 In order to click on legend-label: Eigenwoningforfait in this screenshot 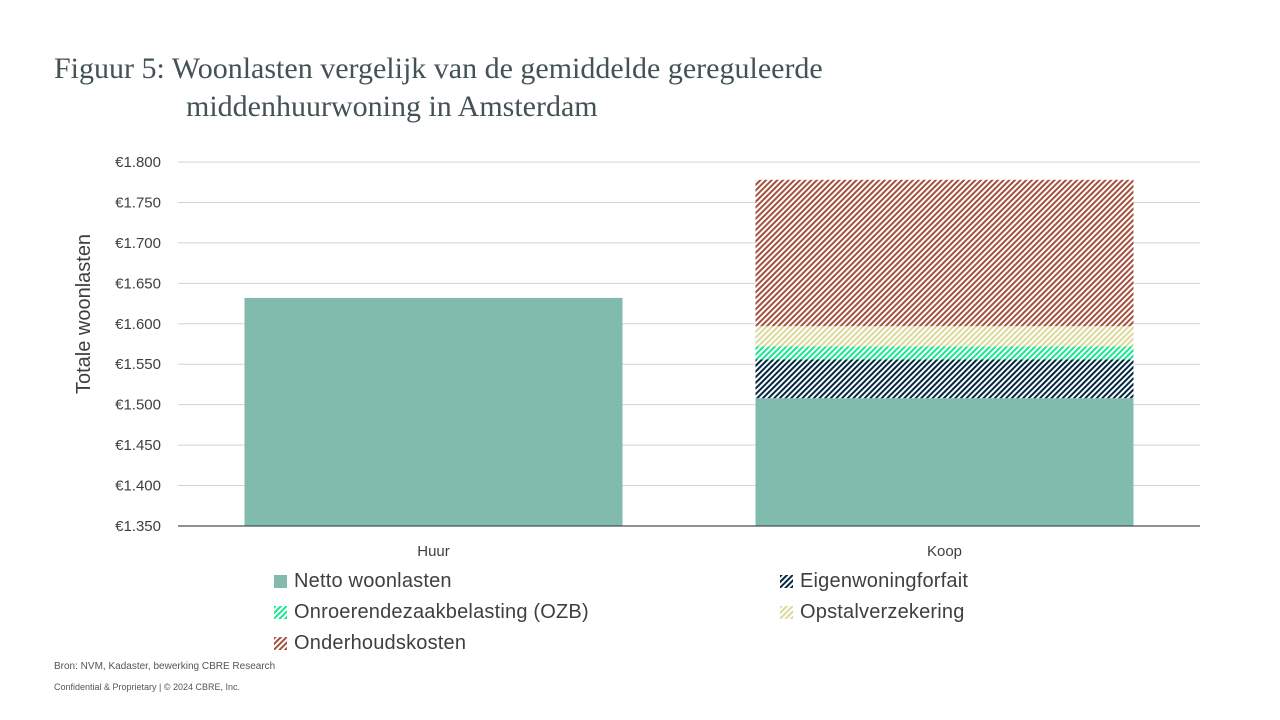, I will do `click(884, 580)`.